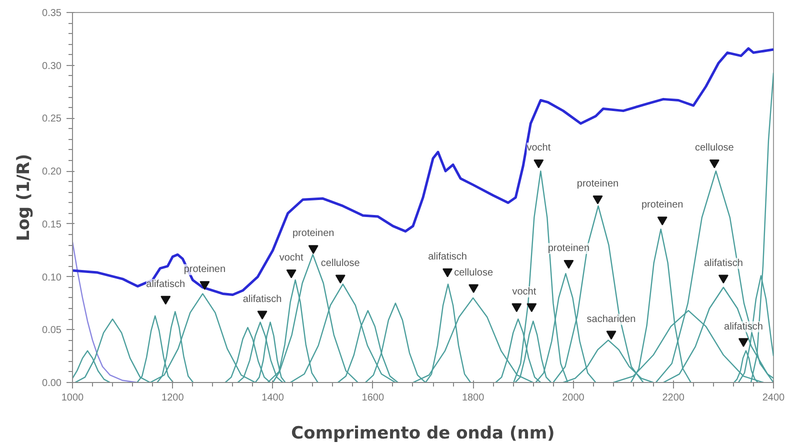  What do you see at coordinates (273, 398) in the screenshot?
I see `x-tick-label: 1400` at bounding box center [273, 398].